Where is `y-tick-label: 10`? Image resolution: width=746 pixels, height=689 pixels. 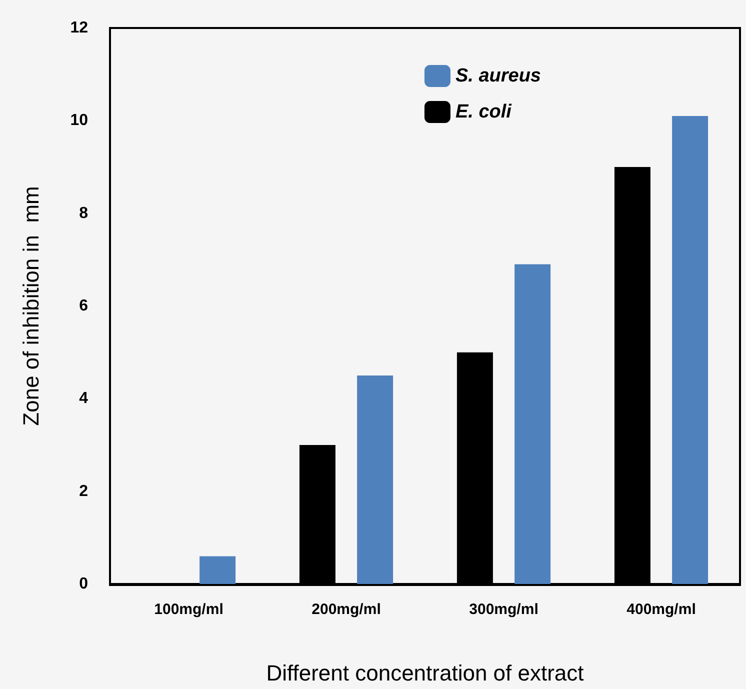 y-tick-label: 10 is located at coordinates (79, 121).